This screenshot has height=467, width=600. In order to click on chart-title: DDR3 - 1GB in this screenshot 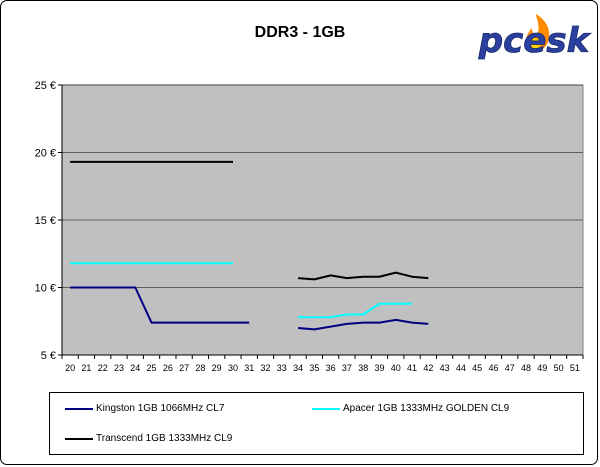, I will do `click(300, 32)`.